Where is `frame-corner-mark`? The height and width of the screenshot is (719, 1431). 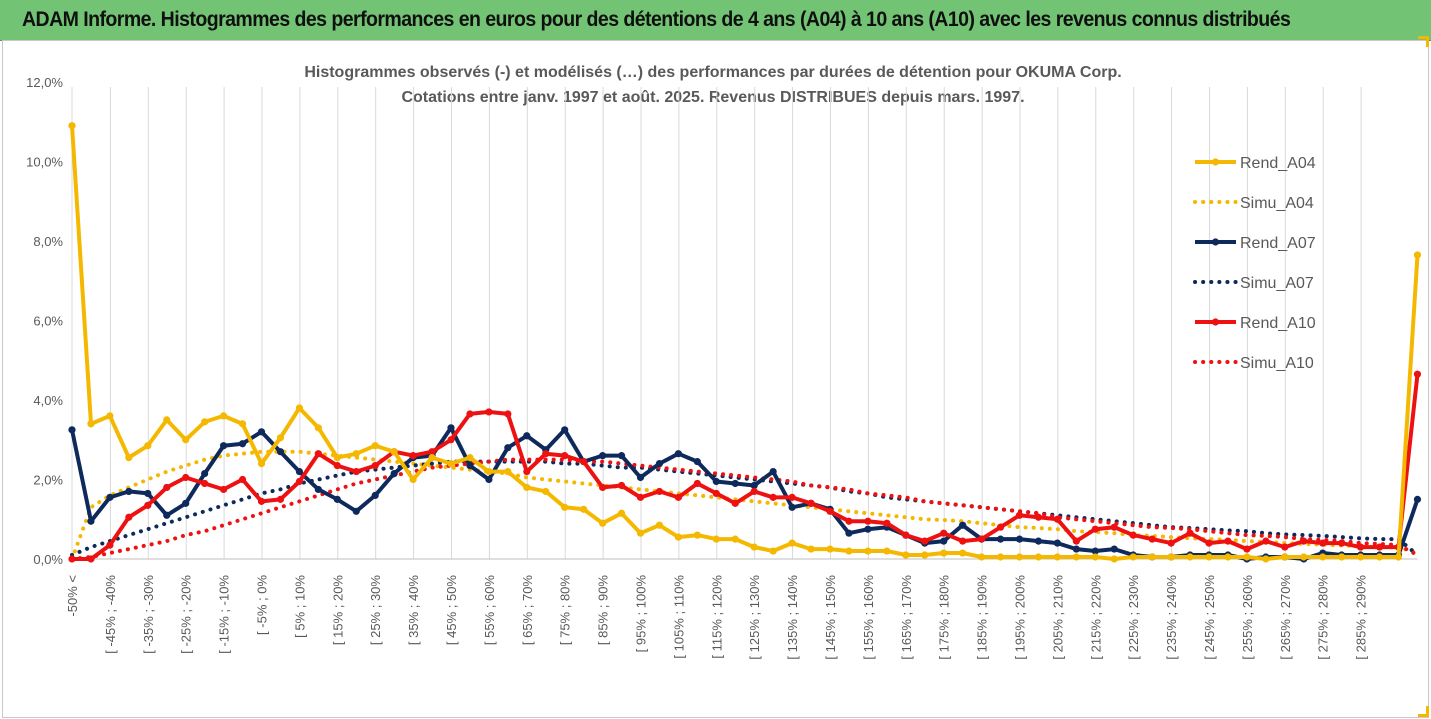 frame-corner-mark is located at coordinates (1423, 41).